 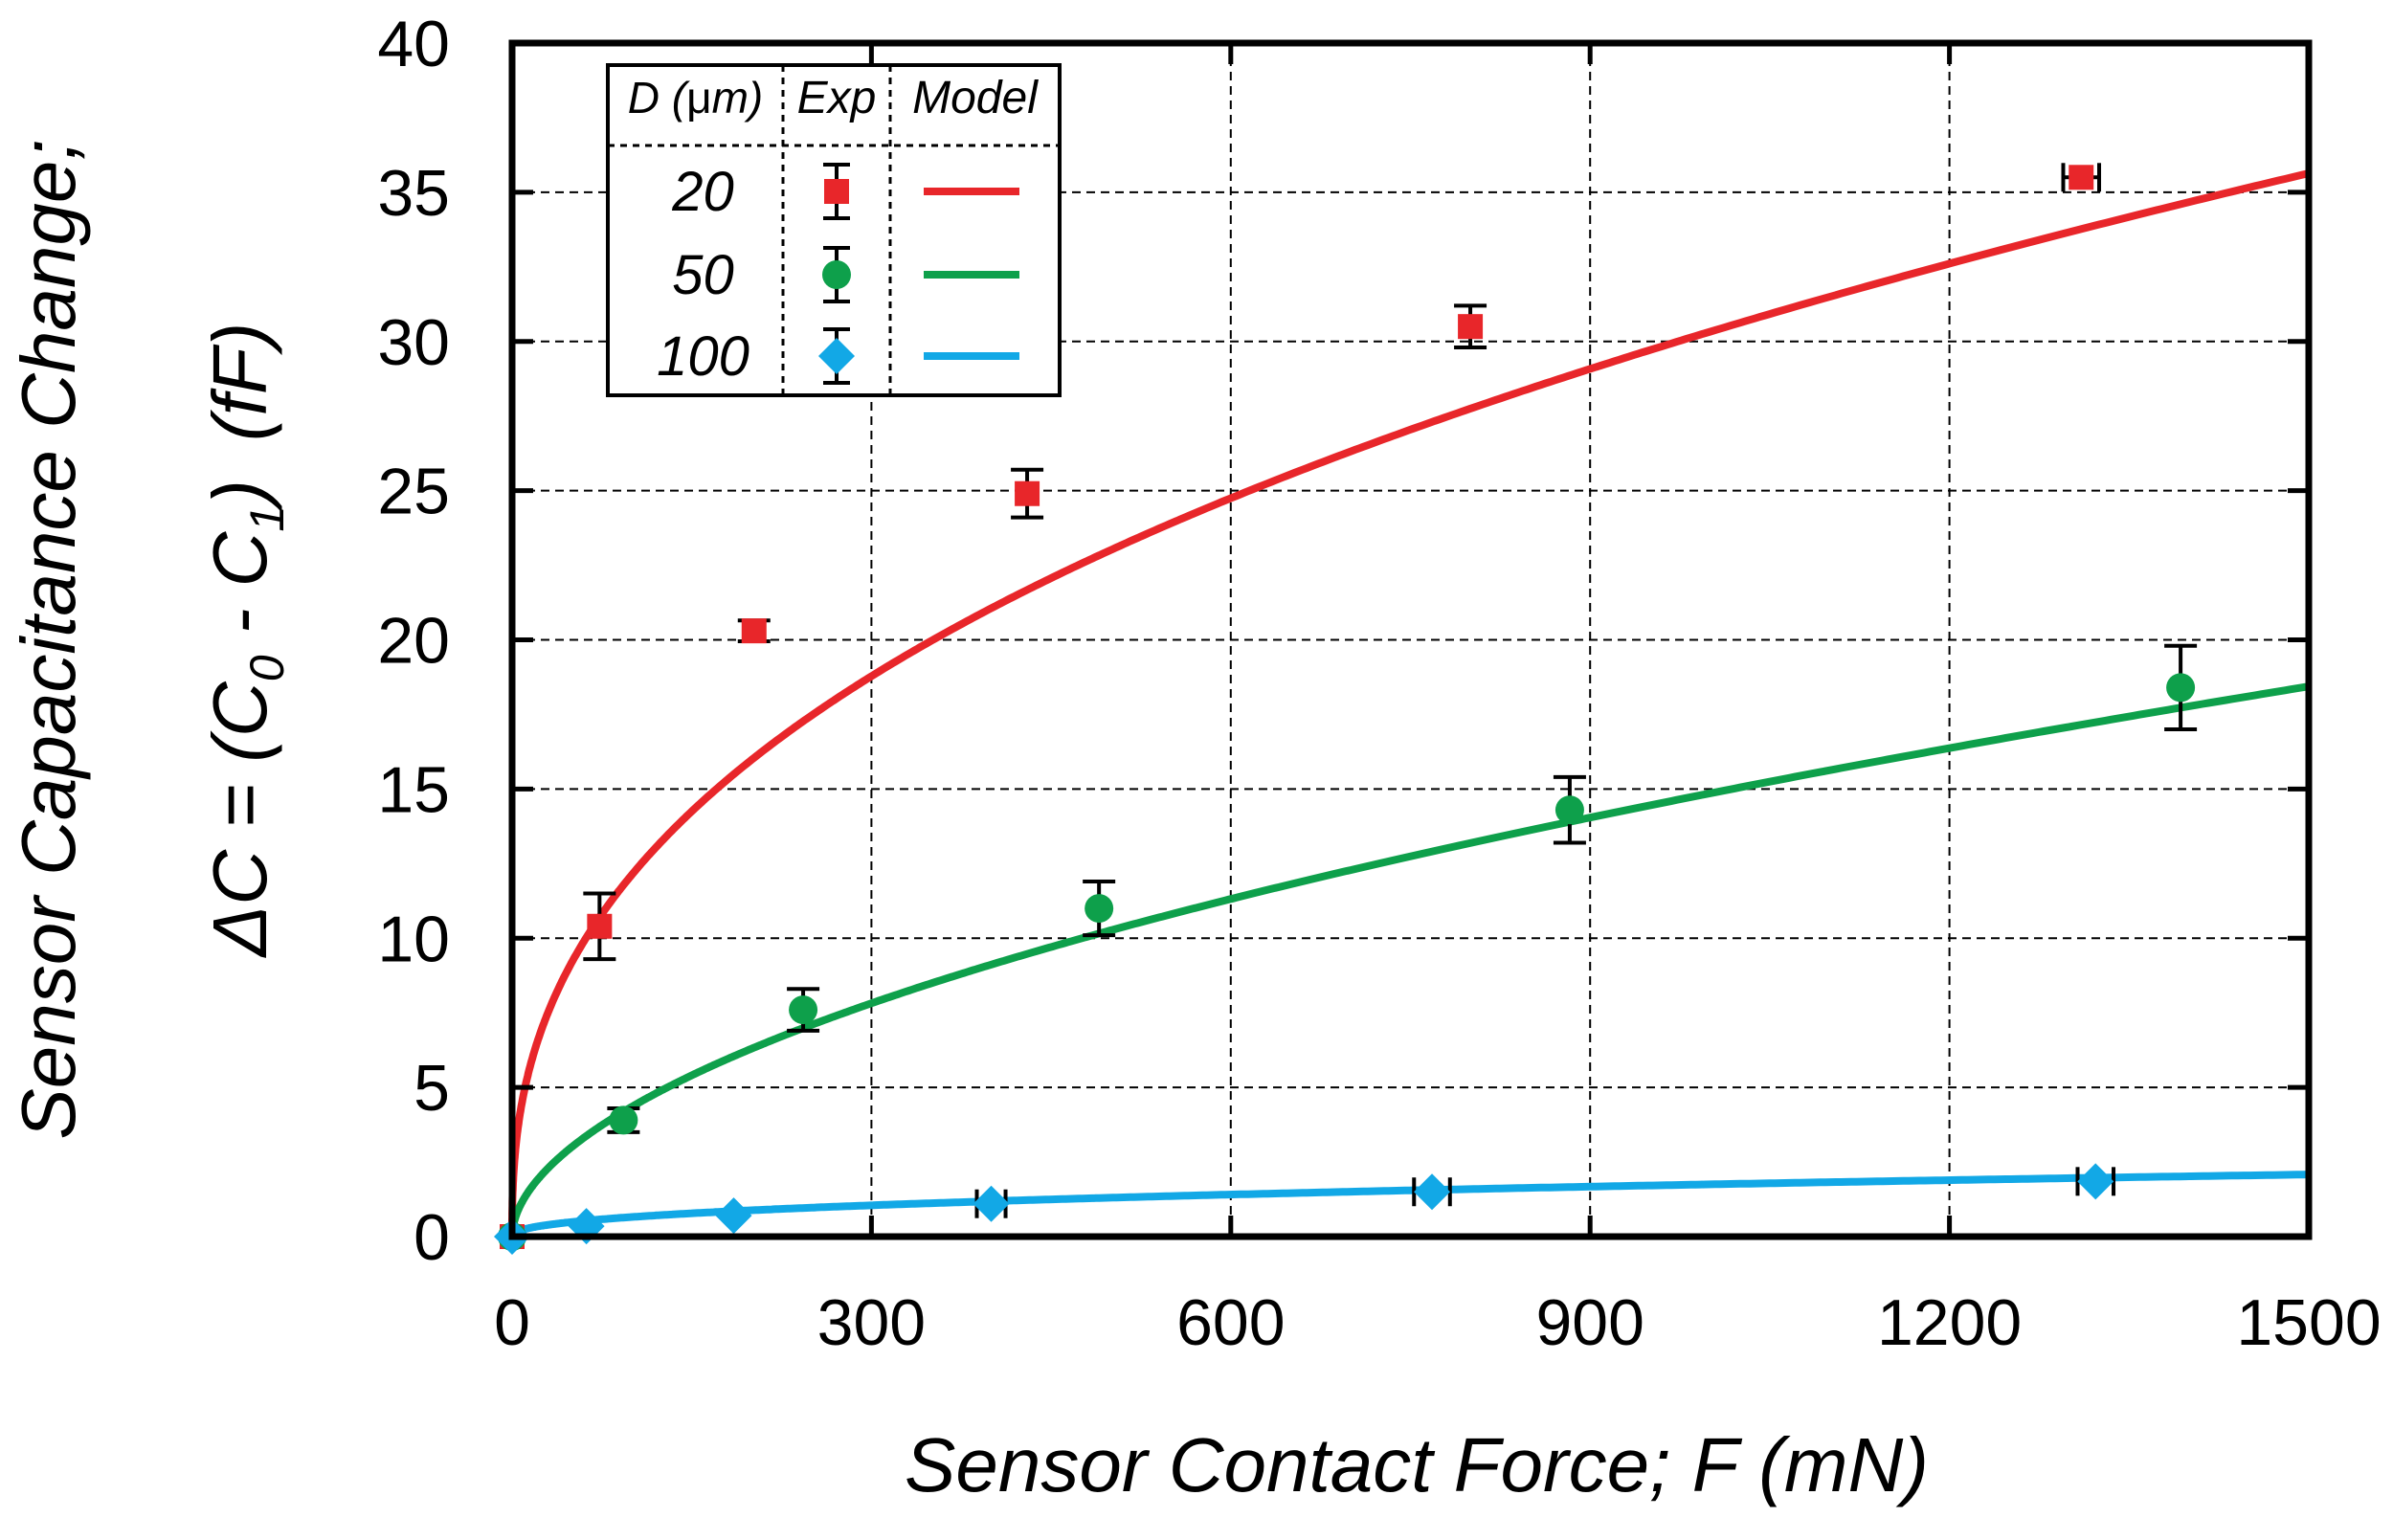 I want to click on x-tick-label: 600, so click(x=1230, y=1322).